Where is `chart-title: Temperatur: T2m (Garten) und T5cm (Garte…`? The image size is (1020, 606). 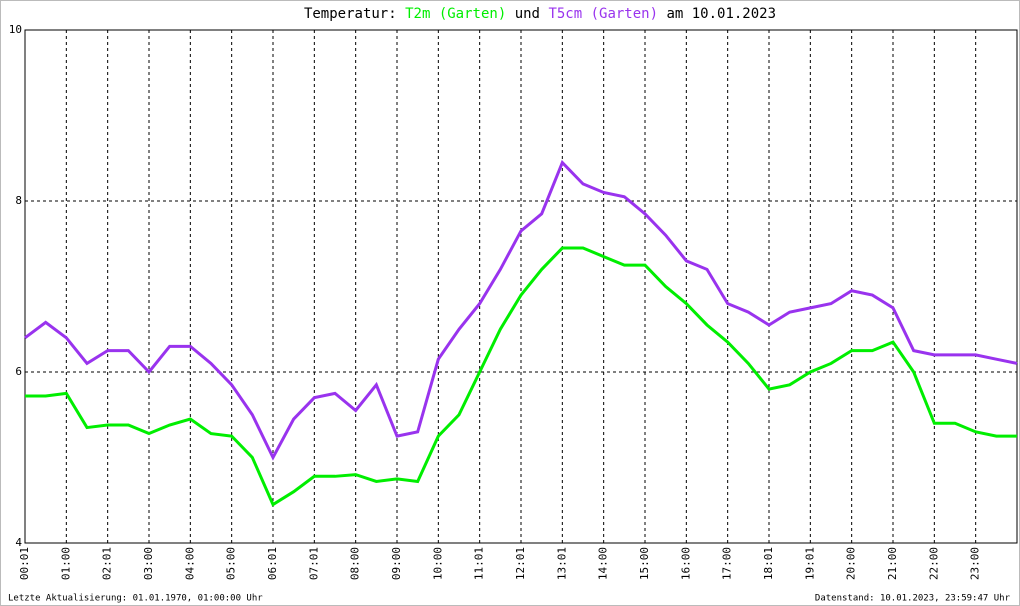
chart-title: Temperatur: T2m (Garten) und T5cm (Garte… is located at coordinates (540, 14).